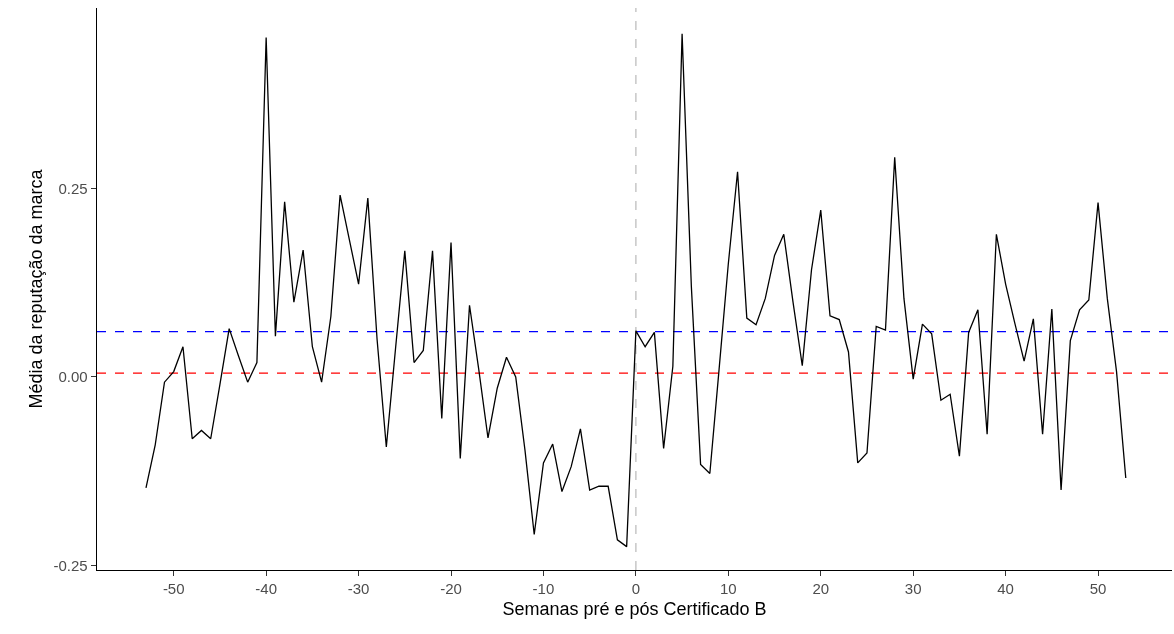 This screenshot has height=634, width=1174. I want to click on x-tick-label: -20, so click(451, 589).